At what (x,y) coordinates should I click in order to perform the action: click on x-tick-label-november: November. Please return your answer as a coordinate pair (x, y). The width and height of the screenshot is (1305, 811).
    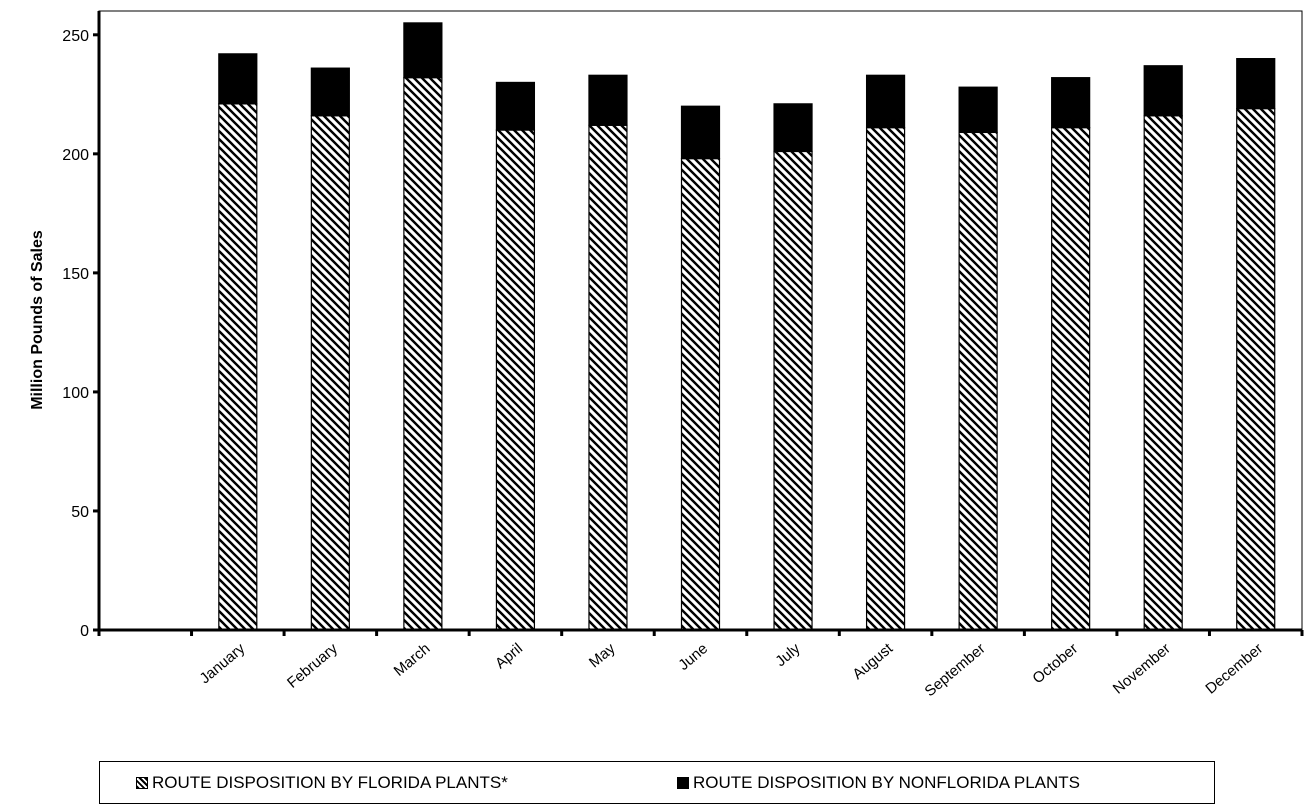
    Looking at the image, I should click on (1142, 669).